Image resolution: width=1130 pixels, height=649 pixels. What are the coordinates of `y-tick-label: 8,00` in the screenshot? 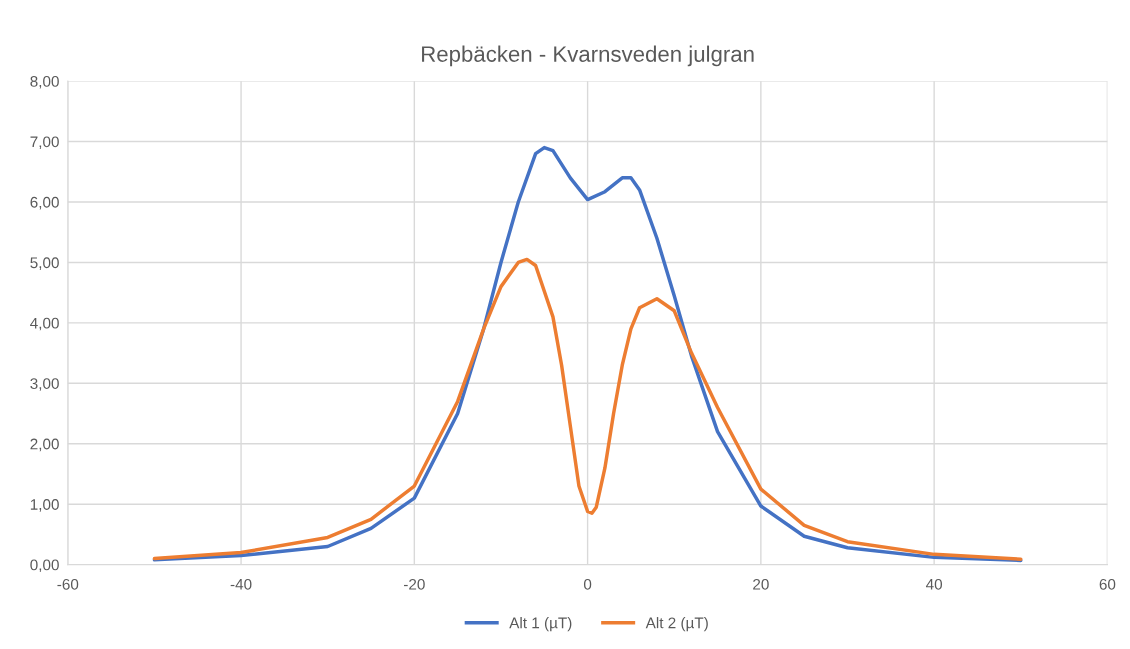 It's located at (44, 82).